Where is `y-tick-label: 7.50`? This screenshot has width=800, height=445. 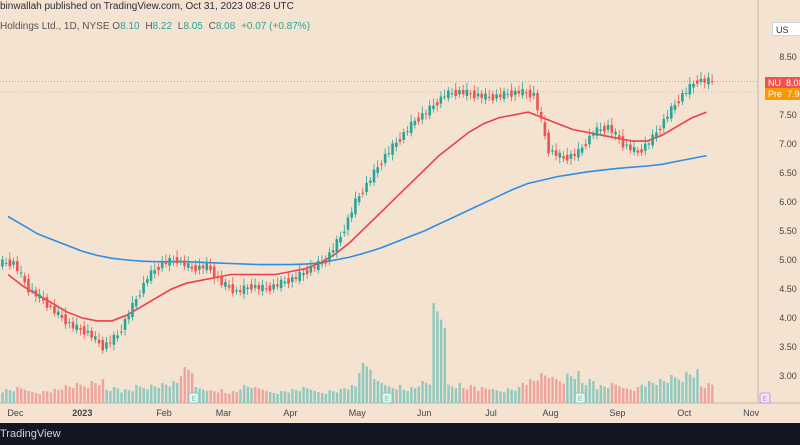 y-tick-label: 7.50 is located at coordinates (788, 115).